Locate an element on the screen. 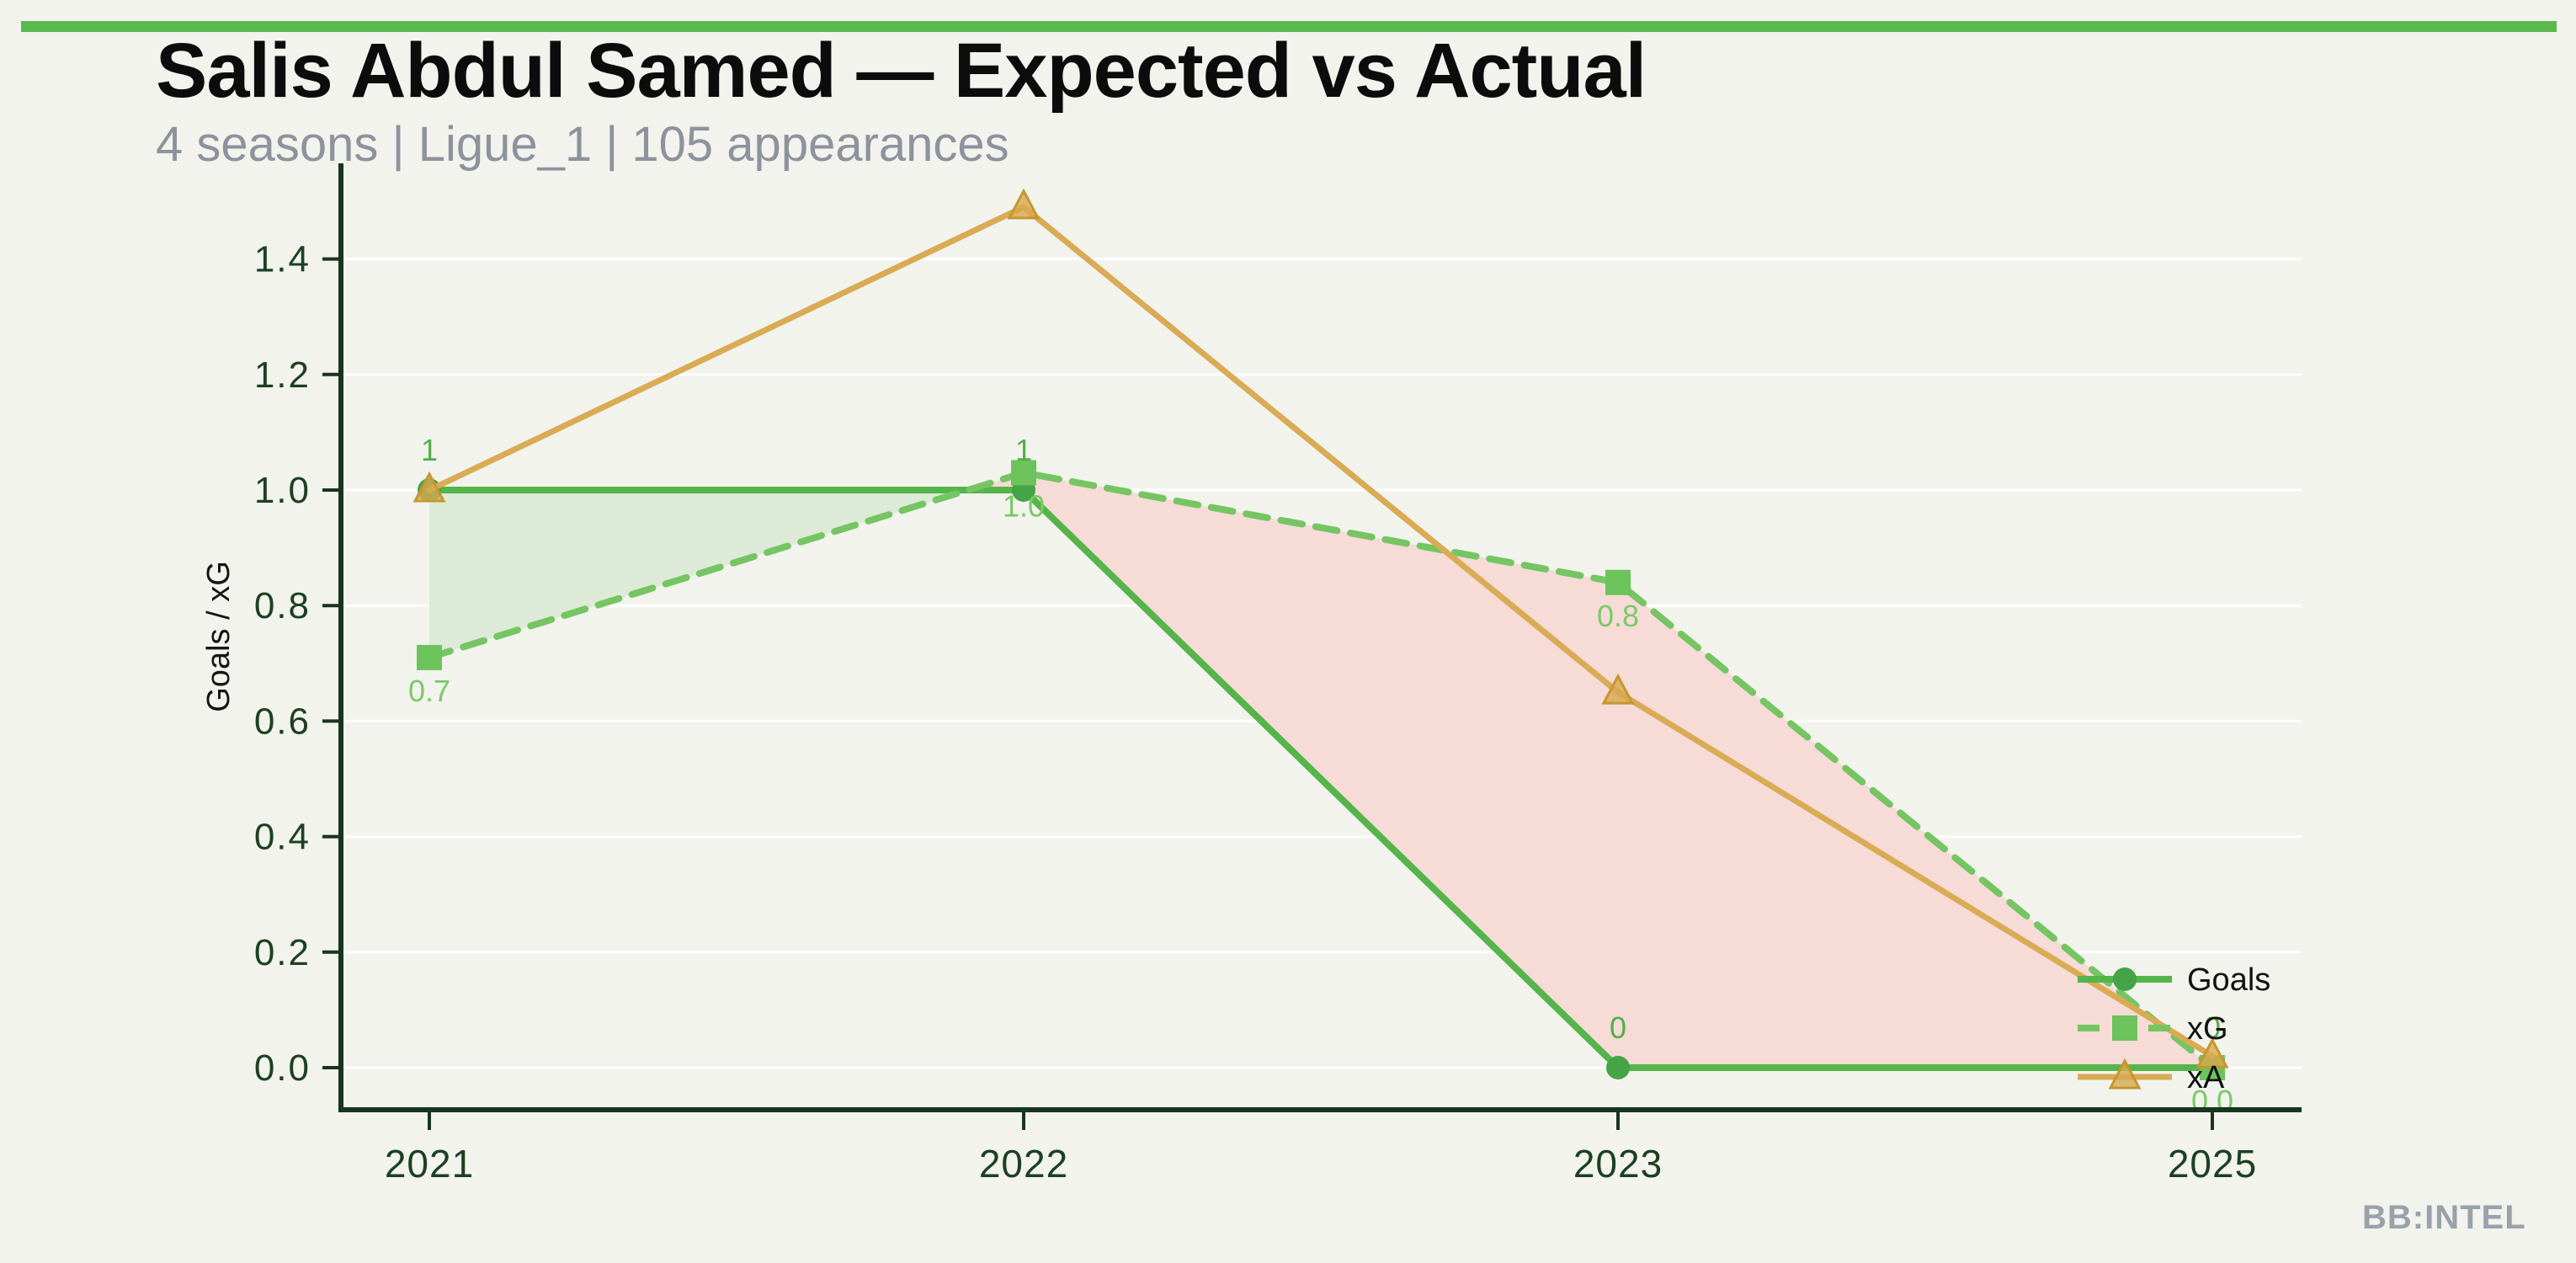 The image size is (2576, 1263). x-tick-label: 2023 is located at coordinates (1618, 1164).